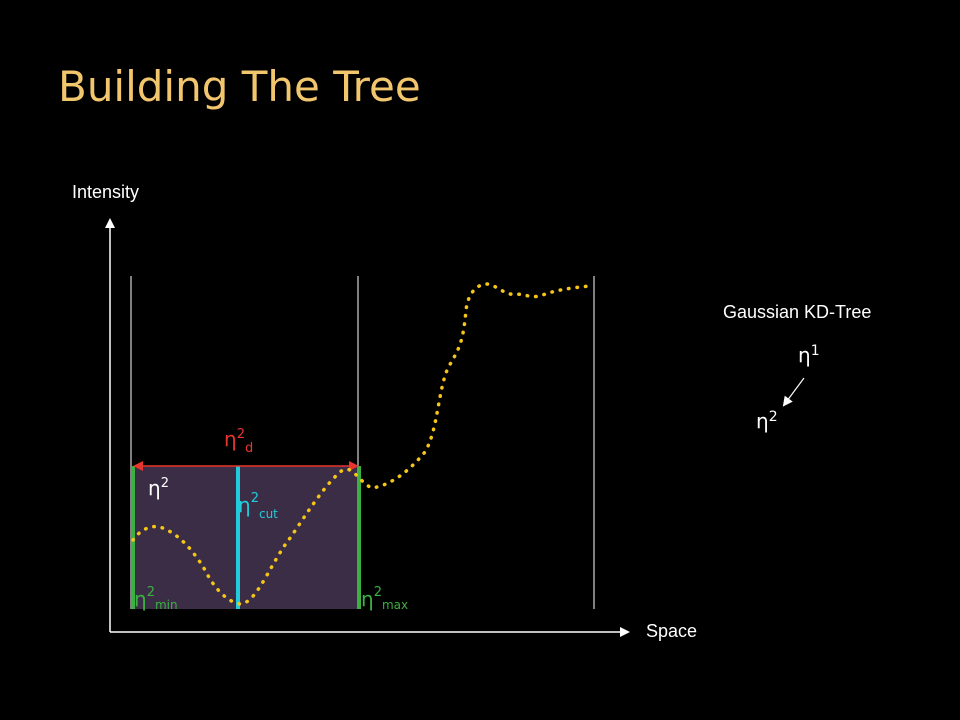 This screenshot has height=720, width=960. I want to click on eta-node-label: η2, so click(158, 488).